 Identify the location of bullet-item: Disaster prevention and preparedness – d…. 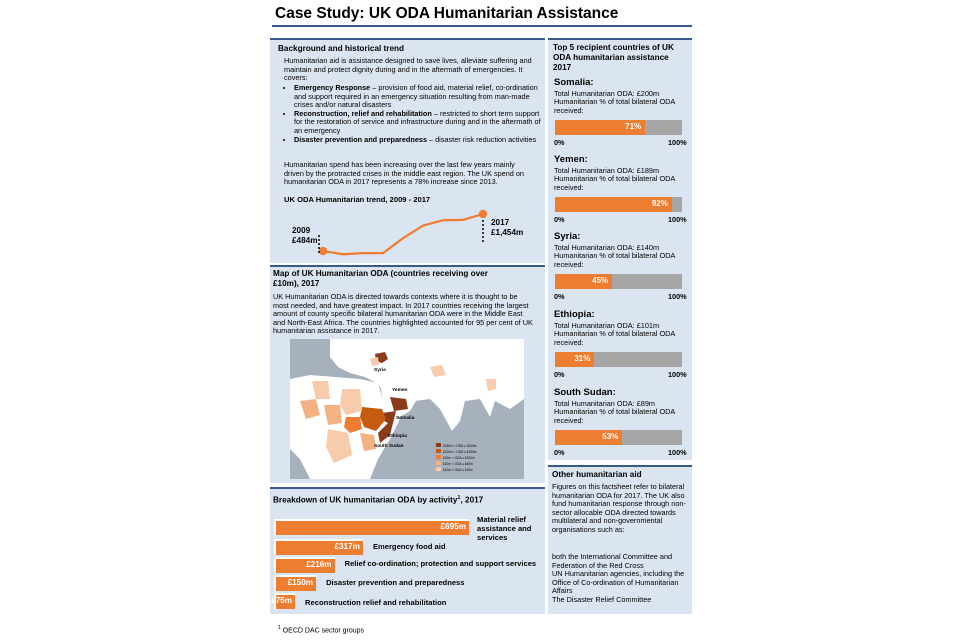
(419, 140).